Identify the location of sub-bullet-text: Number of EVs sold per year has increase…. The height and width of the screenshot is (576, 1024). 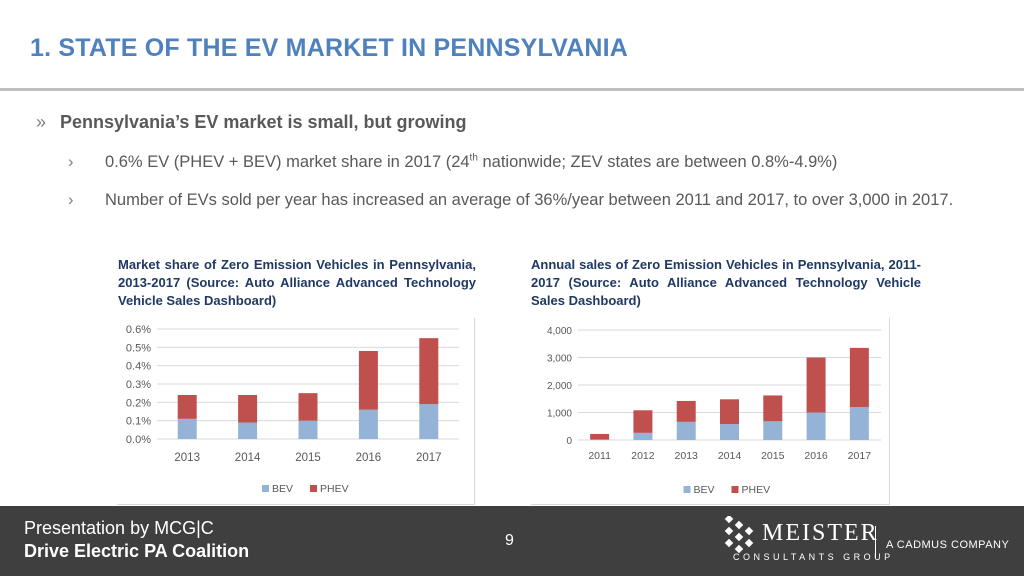
(529, 200).